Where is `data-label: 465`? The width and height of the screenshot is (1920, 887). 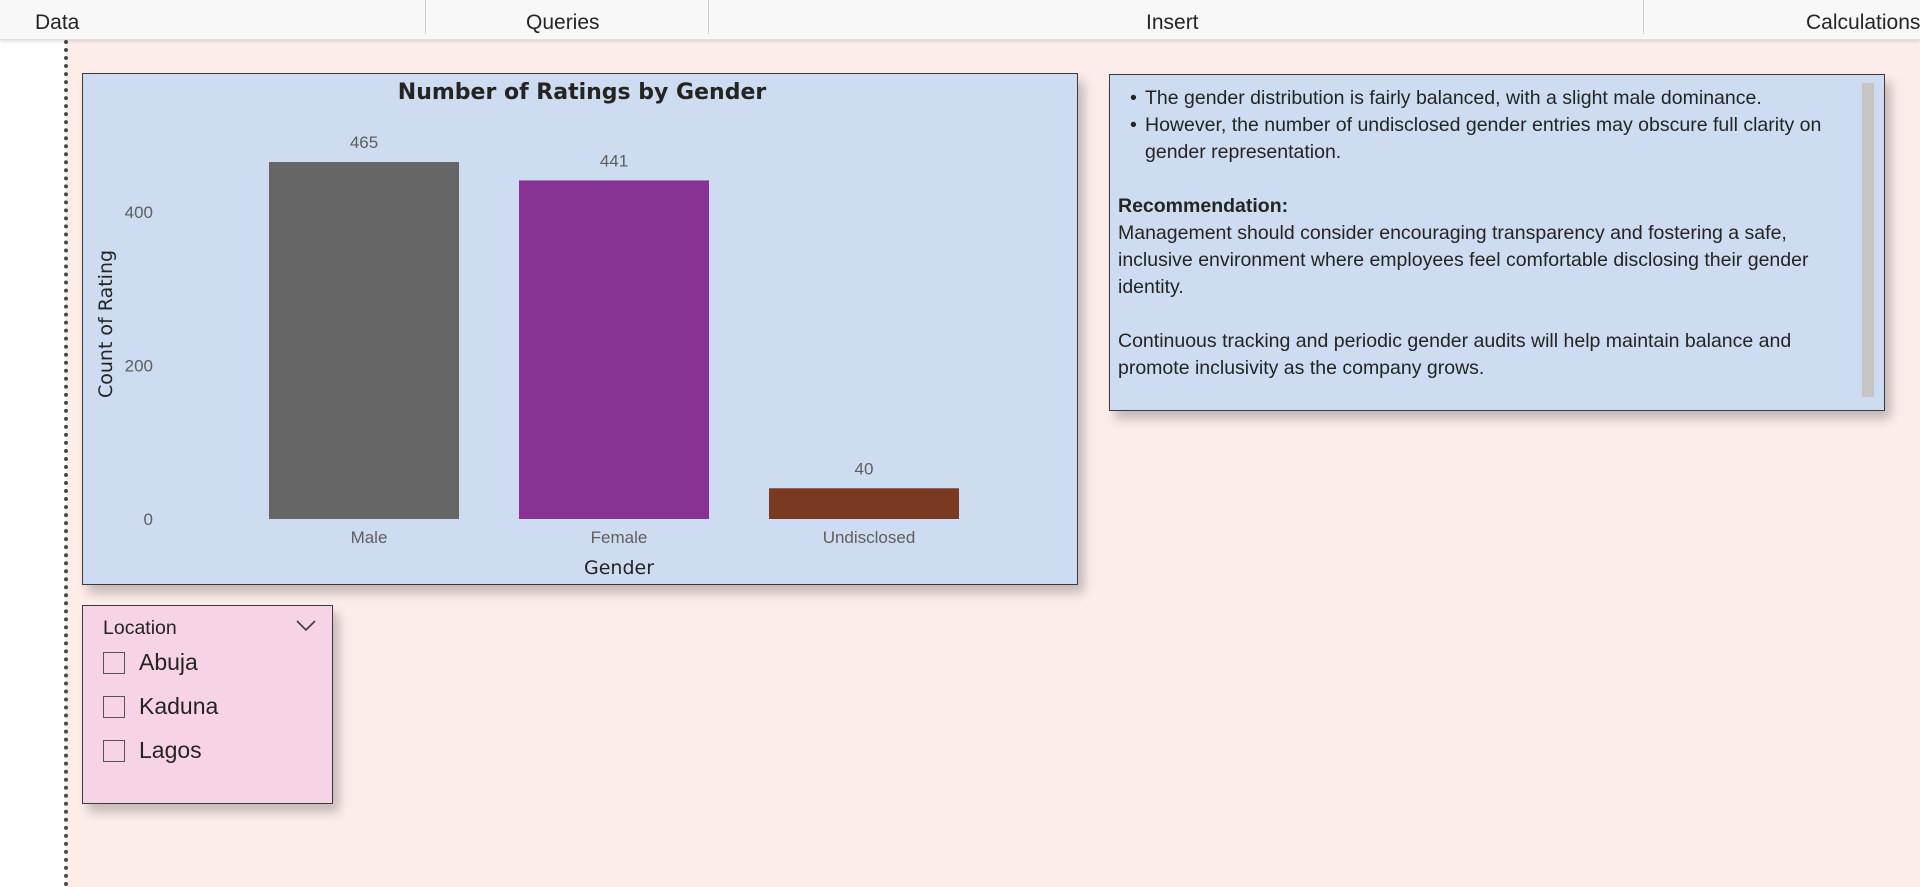
data-label: 465 is located at coordinates (364, 142).